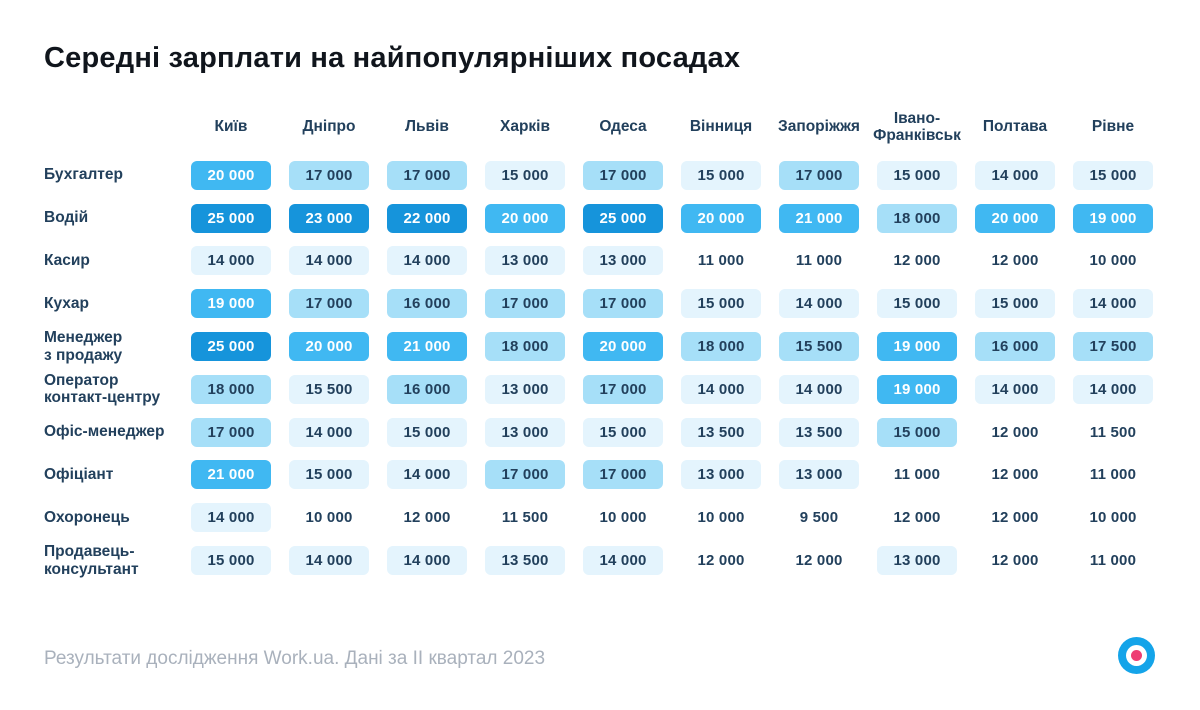 The height and width of the screenshot is (710, 1200). I want to click on salary-cell-wrap: 17 500, so click(1113, 346).